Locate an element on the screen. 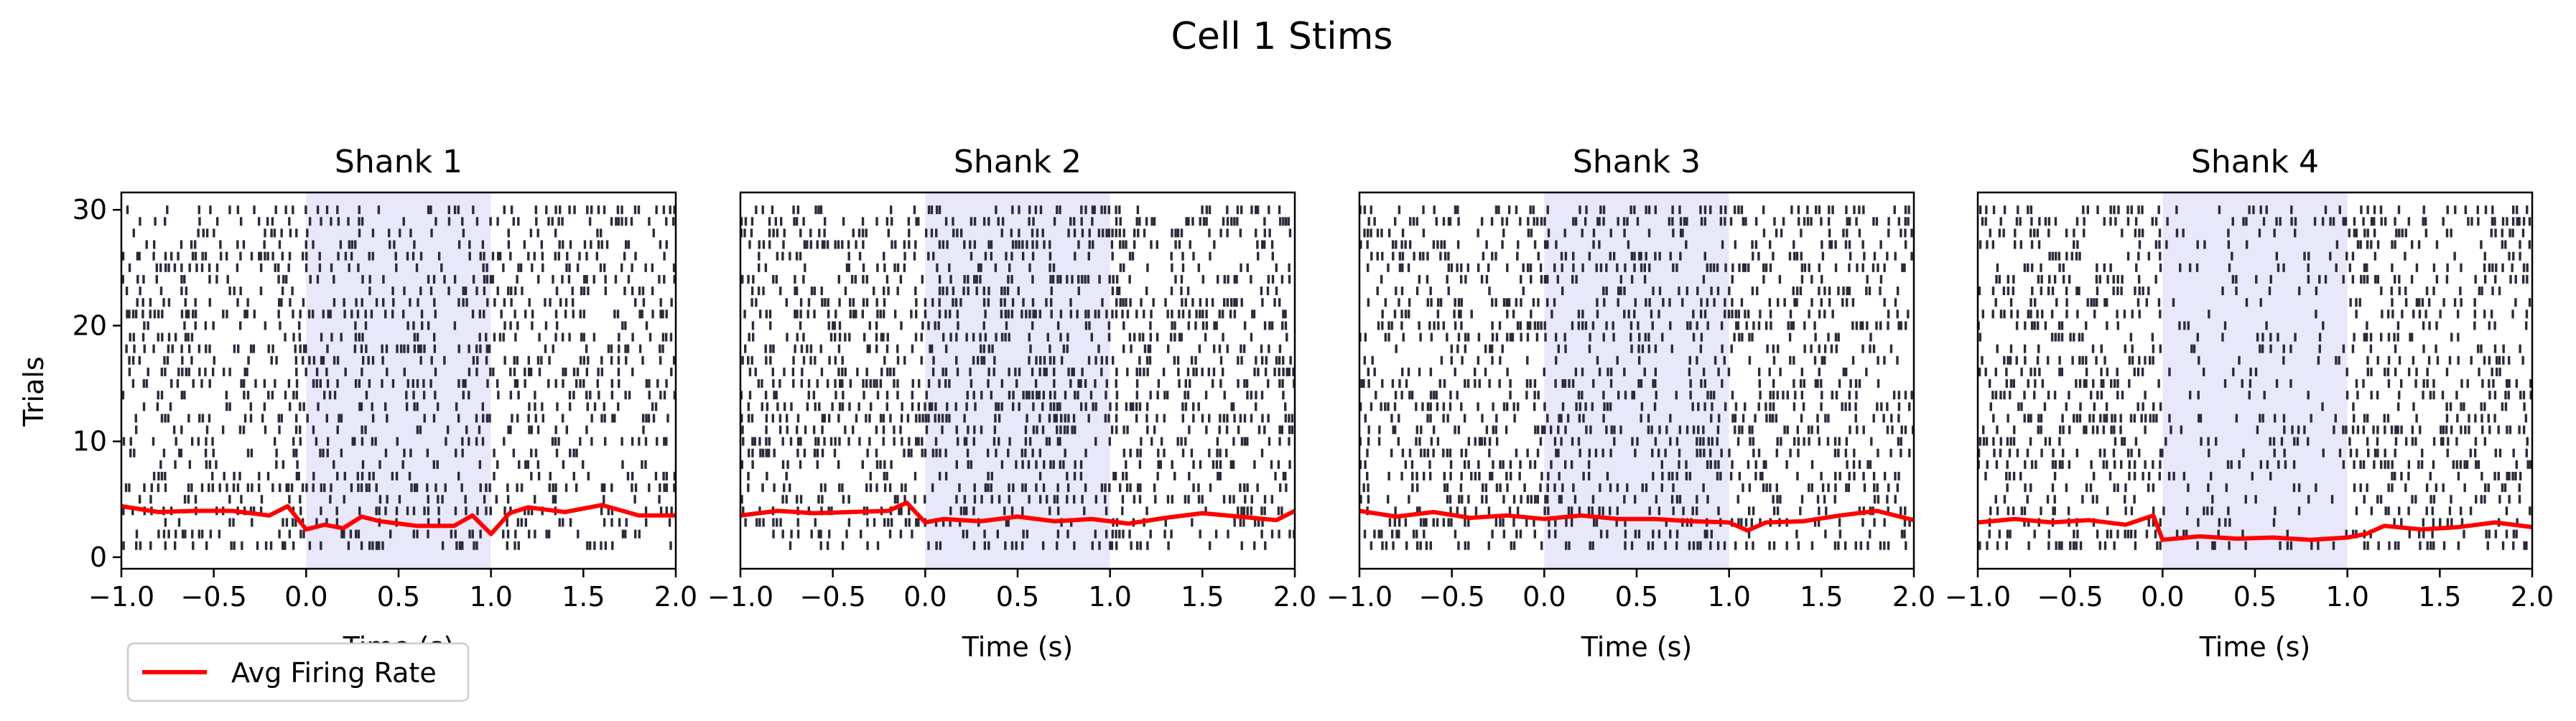 Image resolution: width=2576 pixels, height=721 pixels. figure-ylabel: Trials is located at coordinates (34, 392).